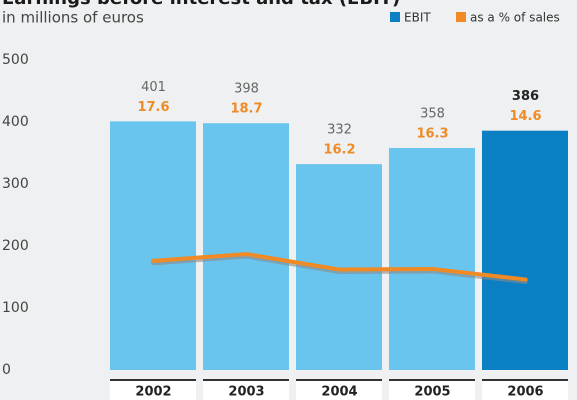 The height and width of the screenshot is (400, 577). I want to click on bar-value-label: 398, so click(246, 89).